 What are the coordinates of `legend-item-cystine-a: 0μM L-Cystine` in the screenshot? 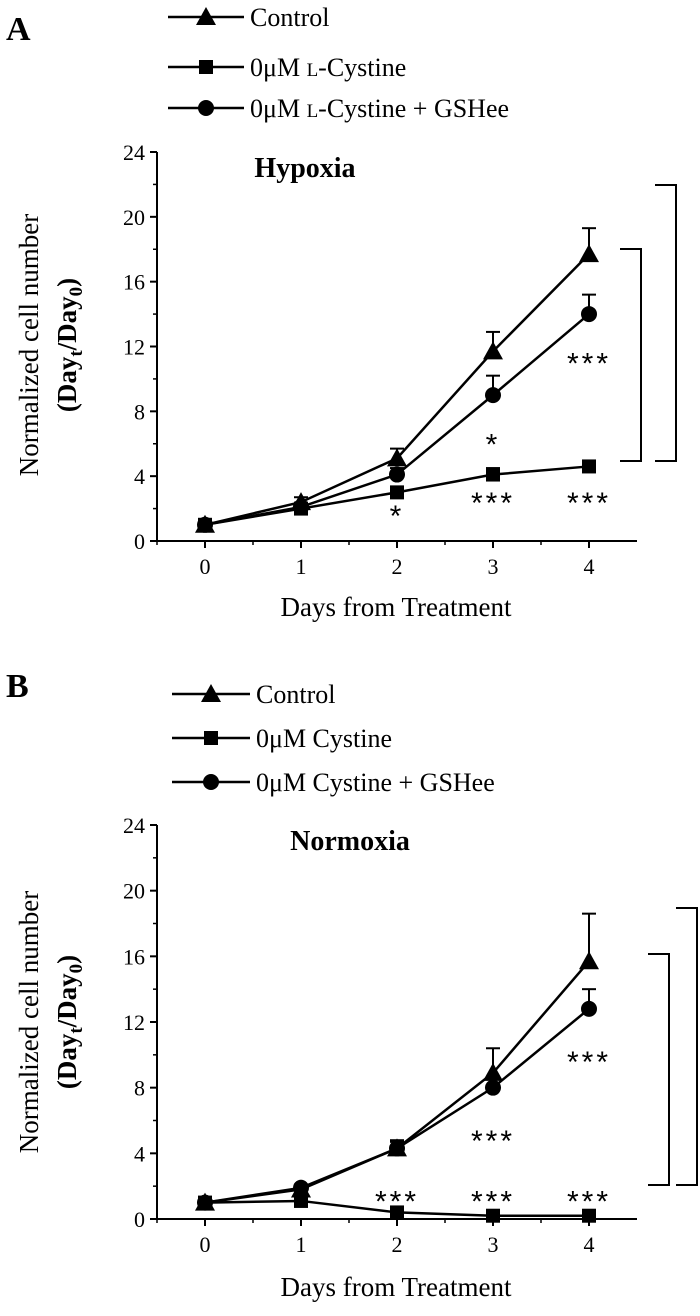 It's located at (287, 67).